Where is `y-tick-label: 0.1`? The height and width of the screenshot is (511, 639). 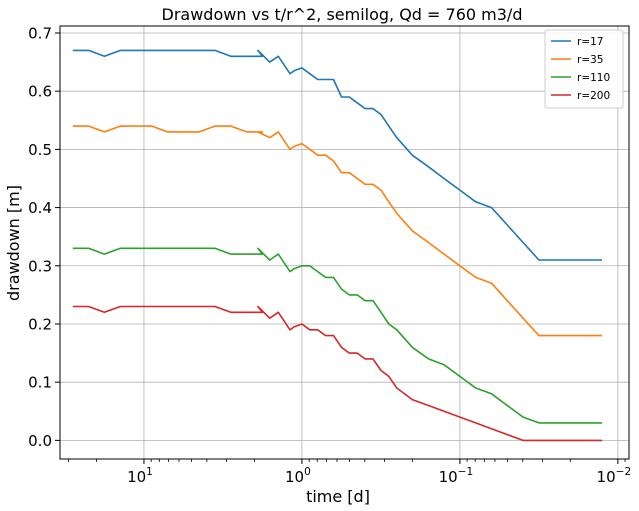
y-tick-label: 0.1 is located at coordinates (40, 383).